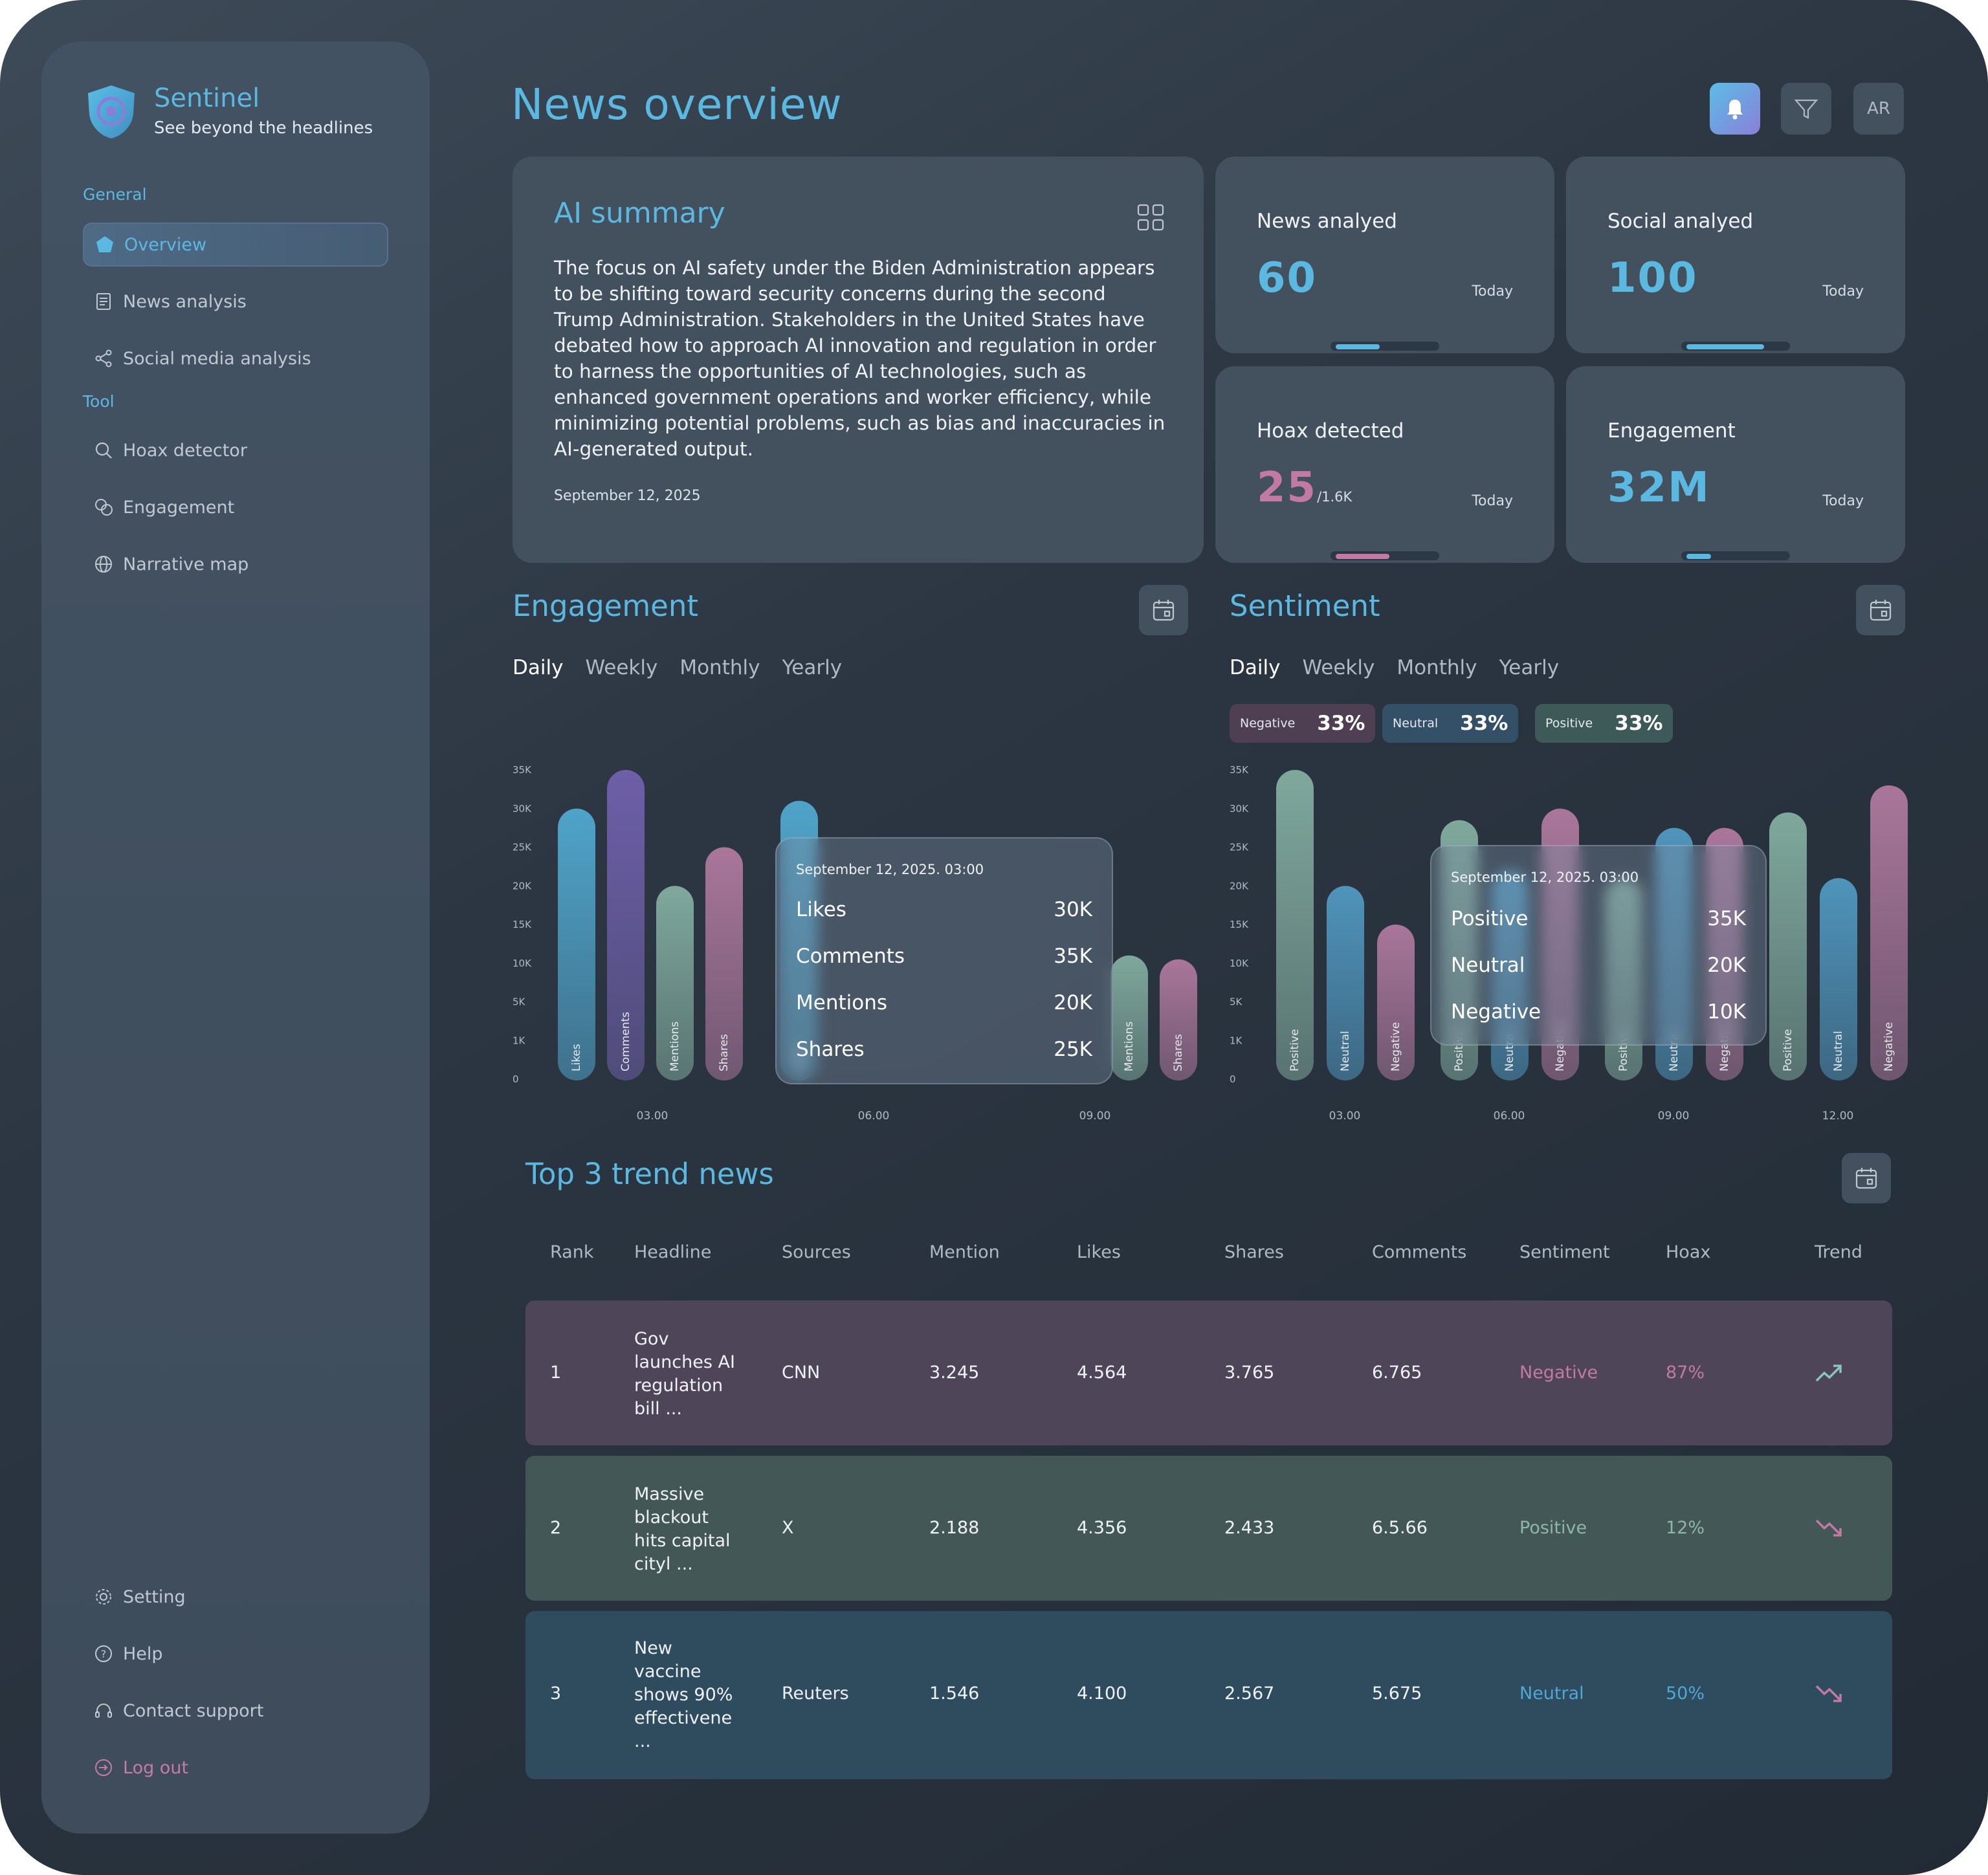  What do you see at coordinates (235, 358) in the screenshot?
I see `sidebar-item-social-media-analysis: Social media analysis` at bounding box center [235, 358].